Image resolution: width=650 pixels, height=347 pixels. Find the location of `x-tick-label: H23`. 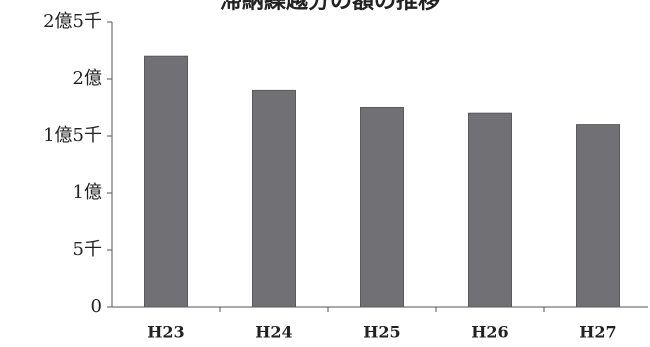

x-tick-label: H23 is located at coordinates (165, 332).